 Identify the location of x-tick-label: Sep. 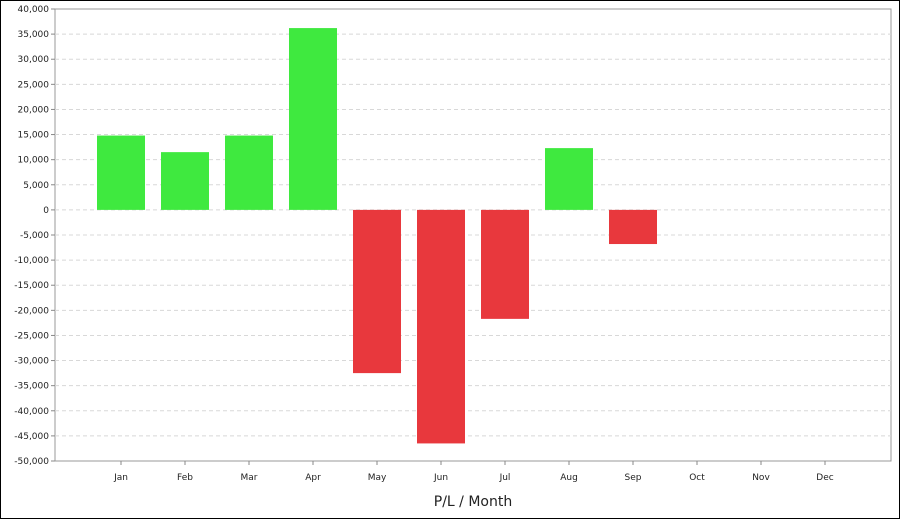
(633, 478).